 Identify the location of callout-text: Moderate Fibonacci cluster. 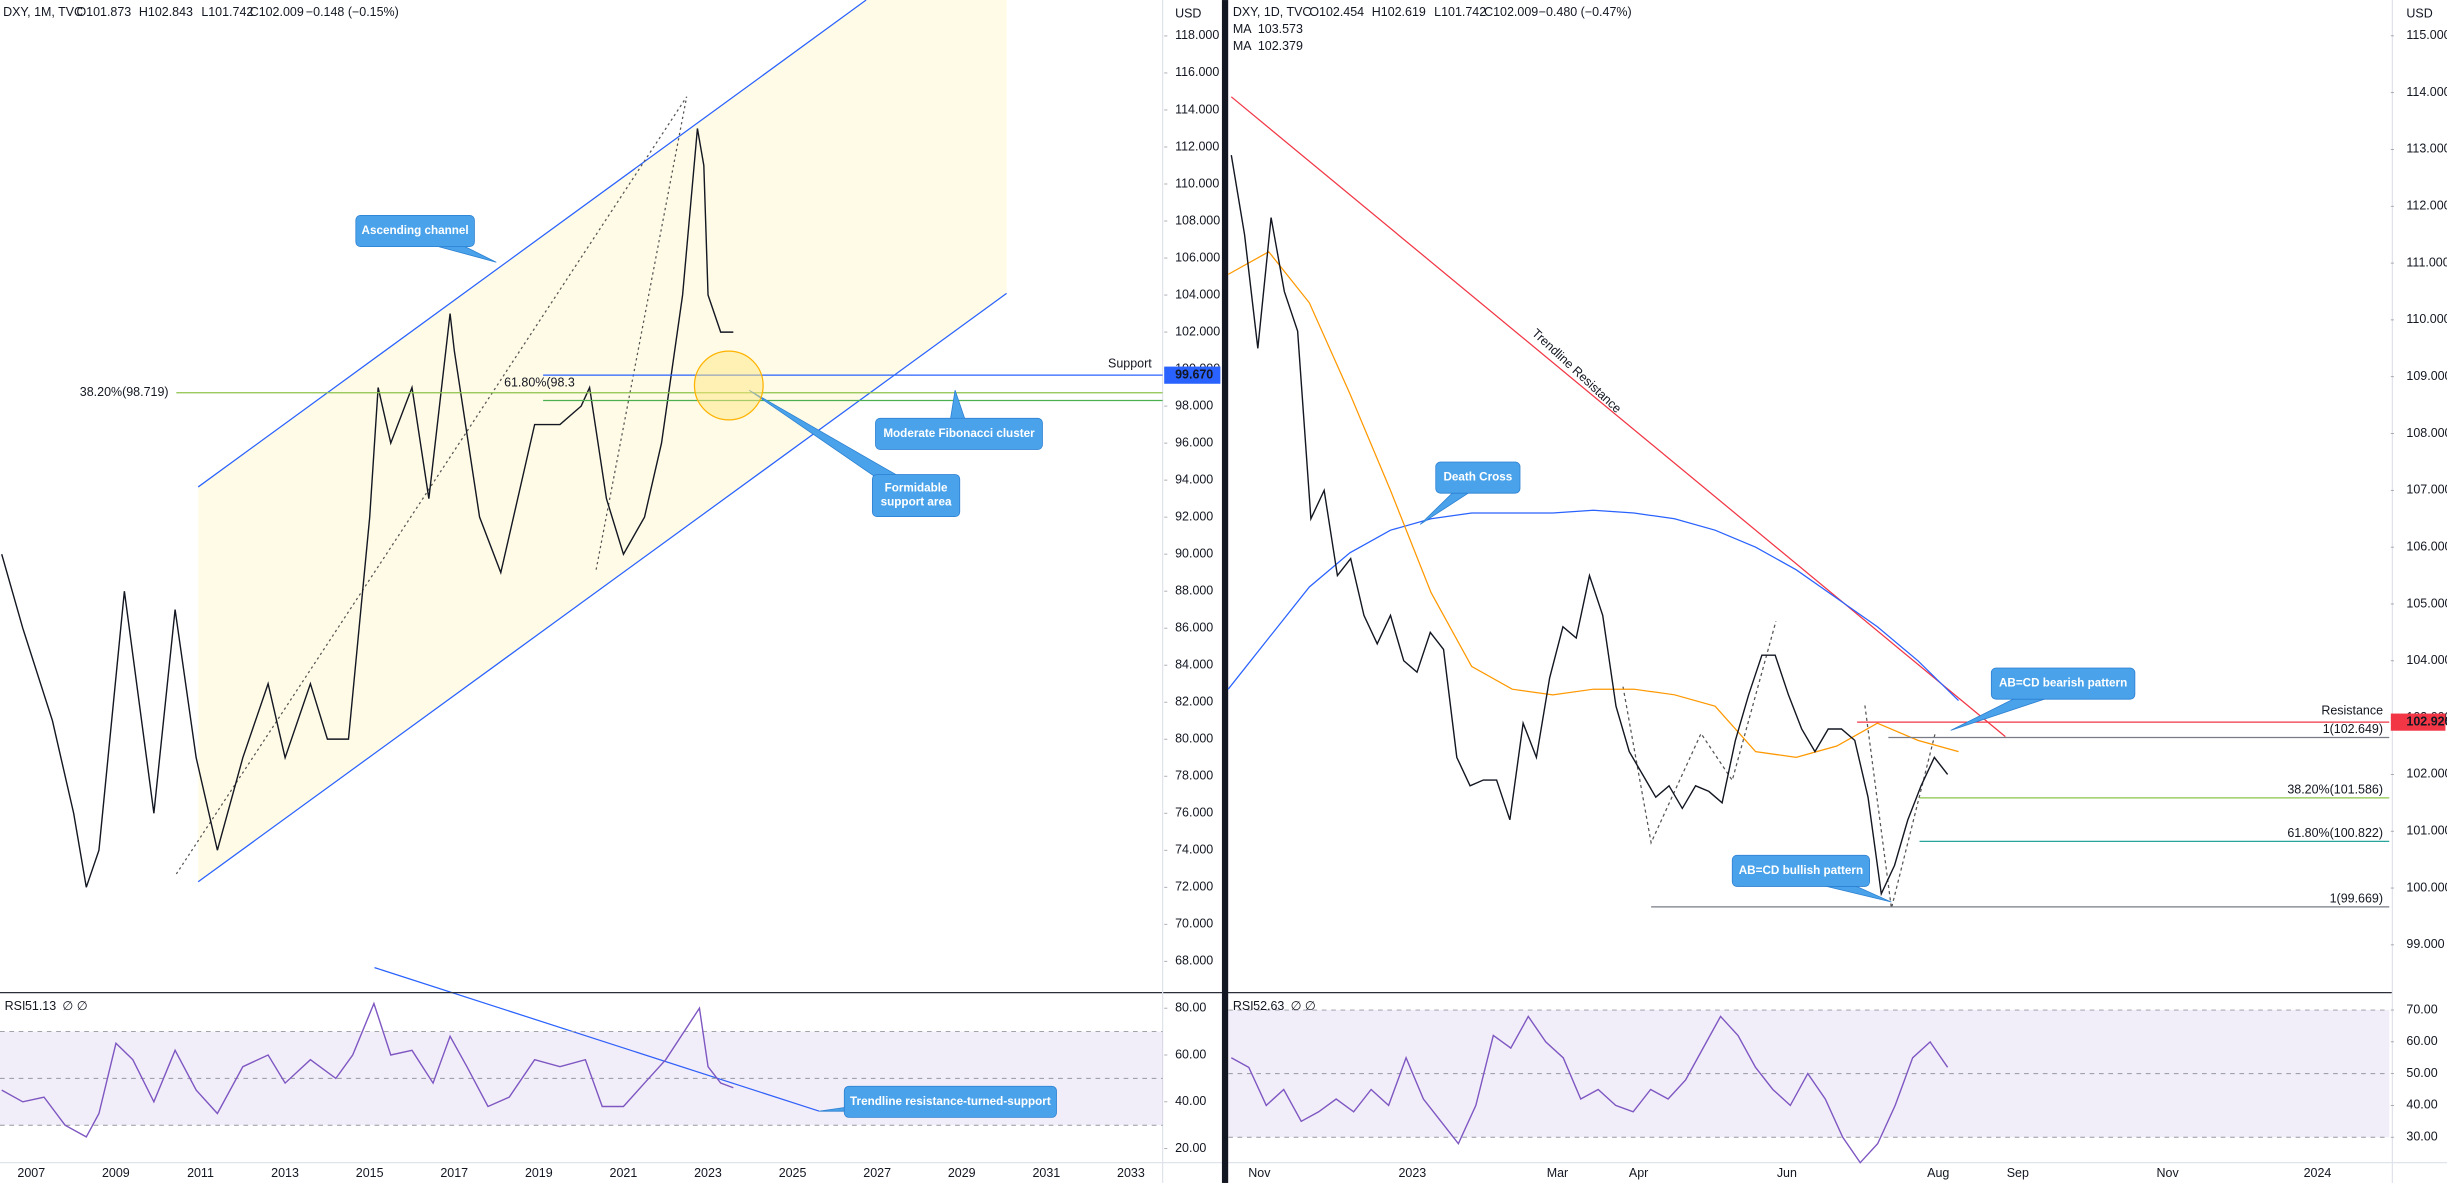
(959, 433).